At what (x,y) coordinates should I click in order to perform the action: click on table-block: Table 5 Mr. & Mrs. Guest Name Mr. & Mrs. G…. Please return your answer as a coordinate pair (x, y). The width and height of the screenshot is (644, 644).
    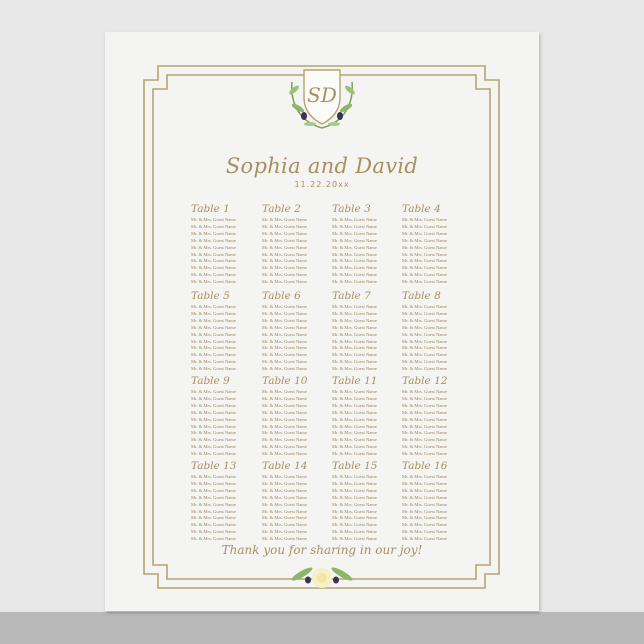
    Looking at the image, I should click on (224, 331).